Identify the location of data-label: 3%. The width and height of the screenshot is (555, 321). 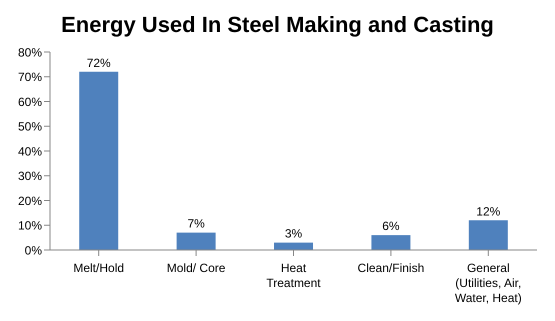
(293, 233).